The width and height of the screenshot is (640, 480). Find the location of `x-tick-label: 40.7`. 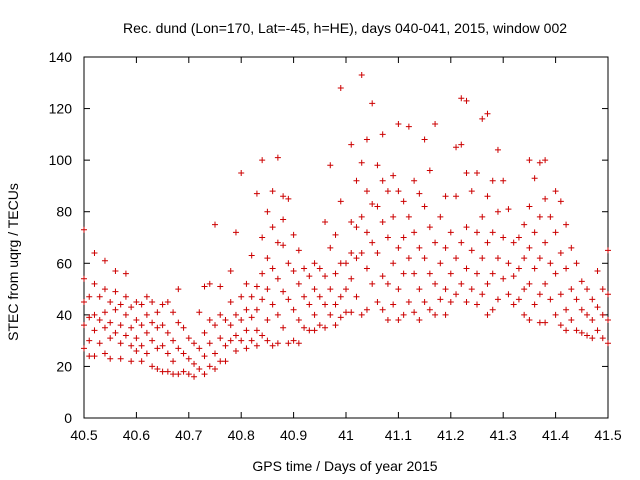

x-tick-label: 40.7 is located at coordinates (188, 435).